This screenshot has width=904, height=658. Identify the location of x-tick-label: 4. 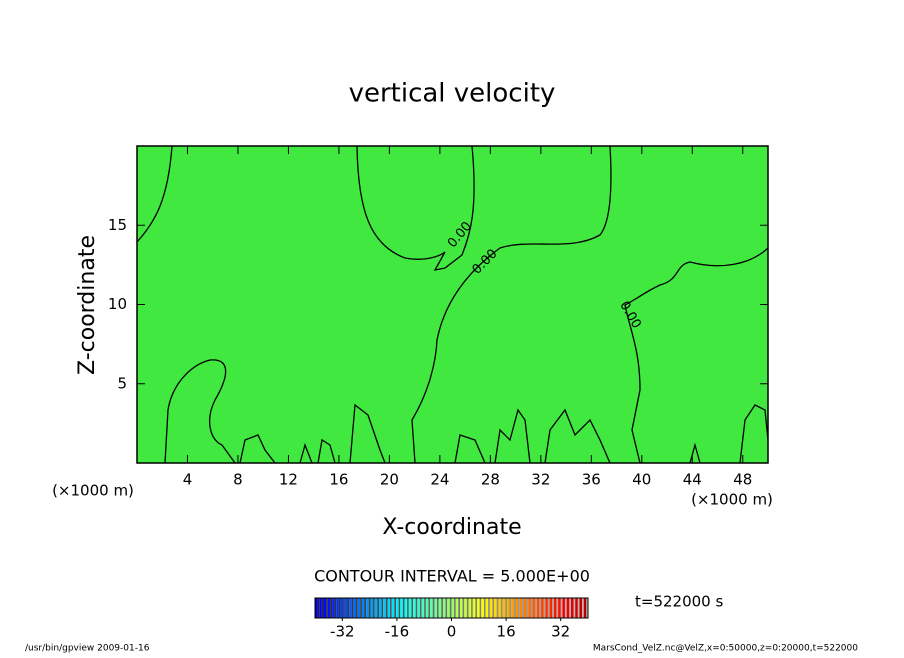
(188, 480).